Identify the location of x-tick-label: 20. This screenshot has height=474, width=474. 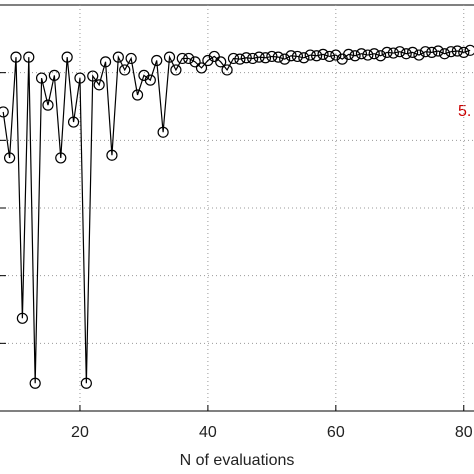
(80, 432).